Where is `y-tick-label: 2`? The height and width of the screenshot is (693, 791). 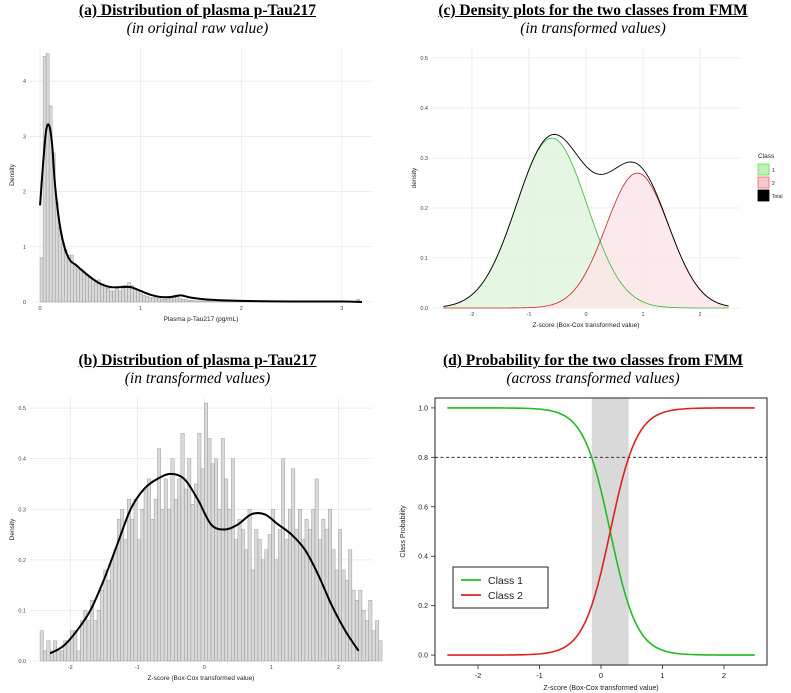
y-tick-label: 2 is located at coordinates (24, 193).